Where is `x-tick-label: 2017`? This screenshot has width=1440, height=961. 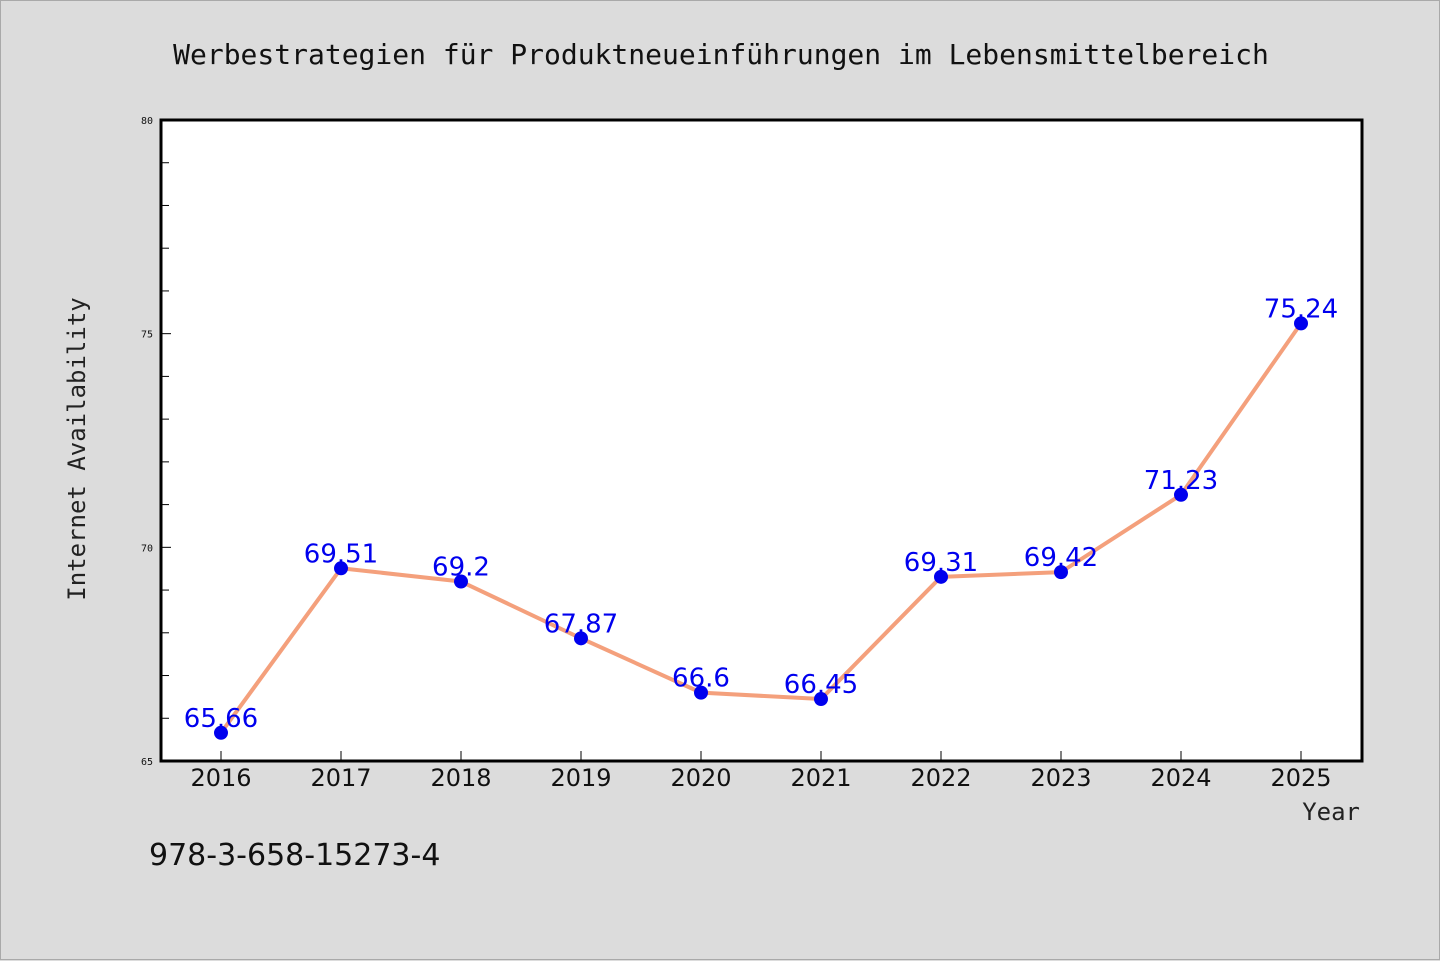 x-tick-label: 2017 is located at coordinates (340, 778).